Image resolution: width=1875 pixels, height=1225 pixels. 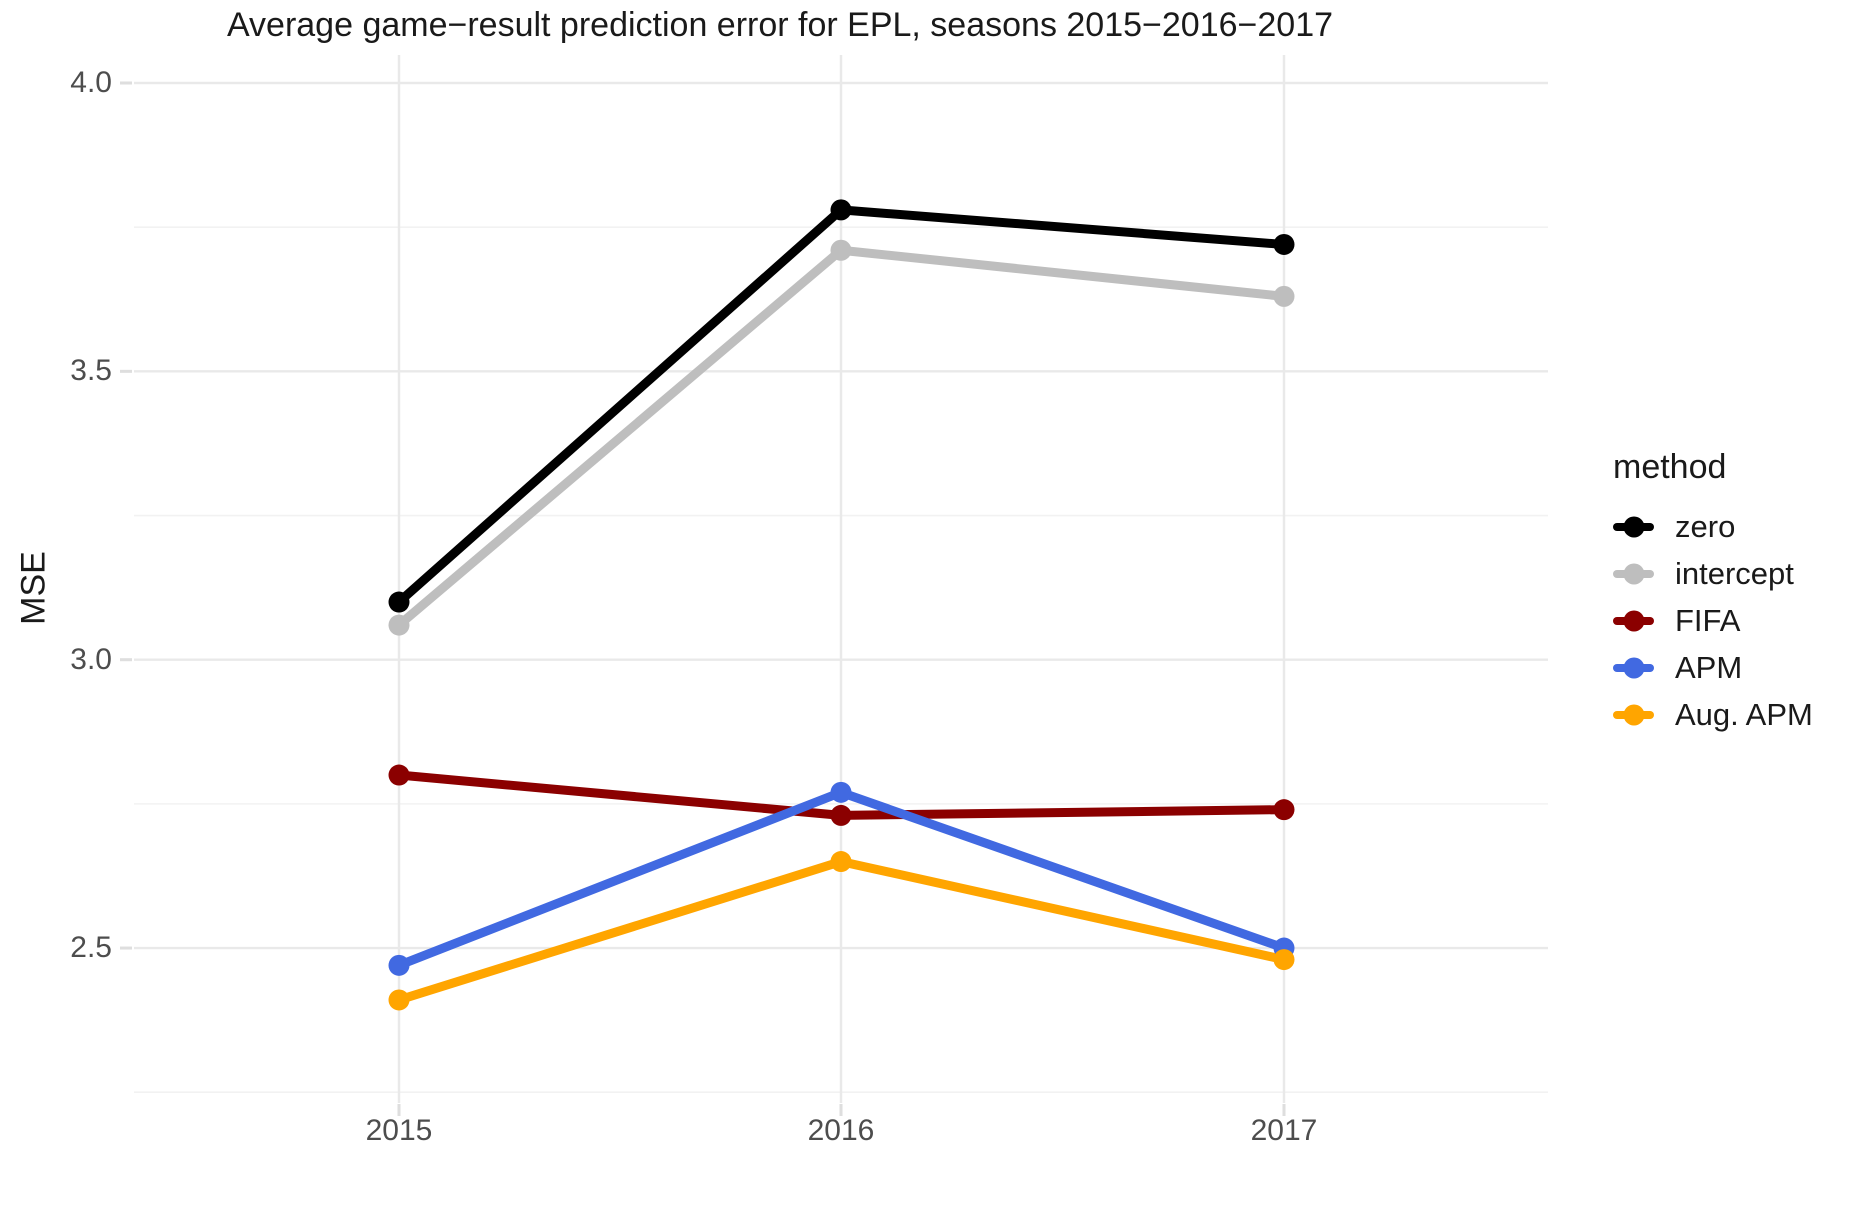 I want to click on legend-item-label: intercept, so click(x=1734, y=573).